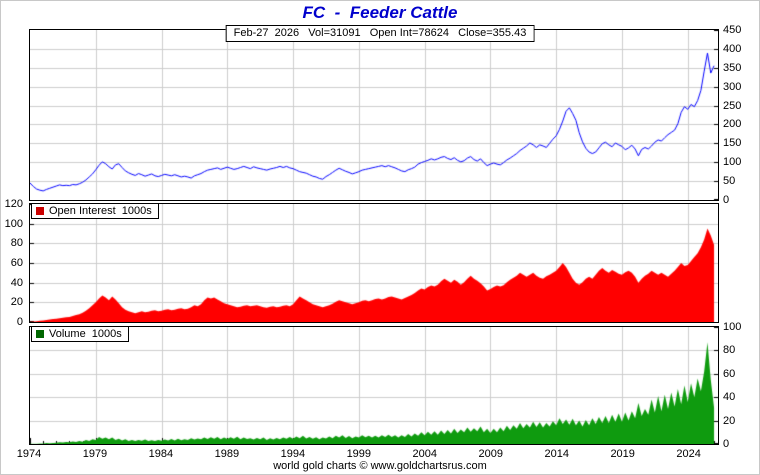 The width and height of the screenshot is (760, 475). What do you see at coordinates (16, 302) in the screenshot?
I see `open_interest-y-axis-label: 20` at bounding box center [16, 302].